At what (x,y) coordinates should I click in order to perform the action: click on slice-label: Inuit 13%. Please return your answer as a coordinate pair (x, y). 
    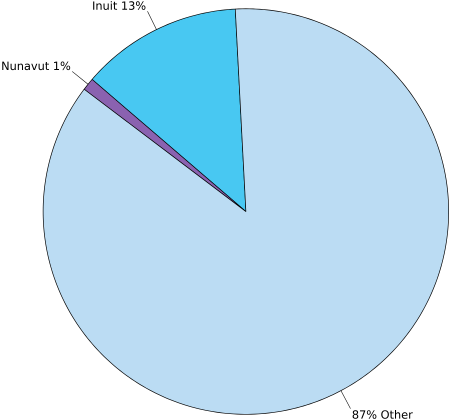
    Looking at the image, I should click on (119, 5).